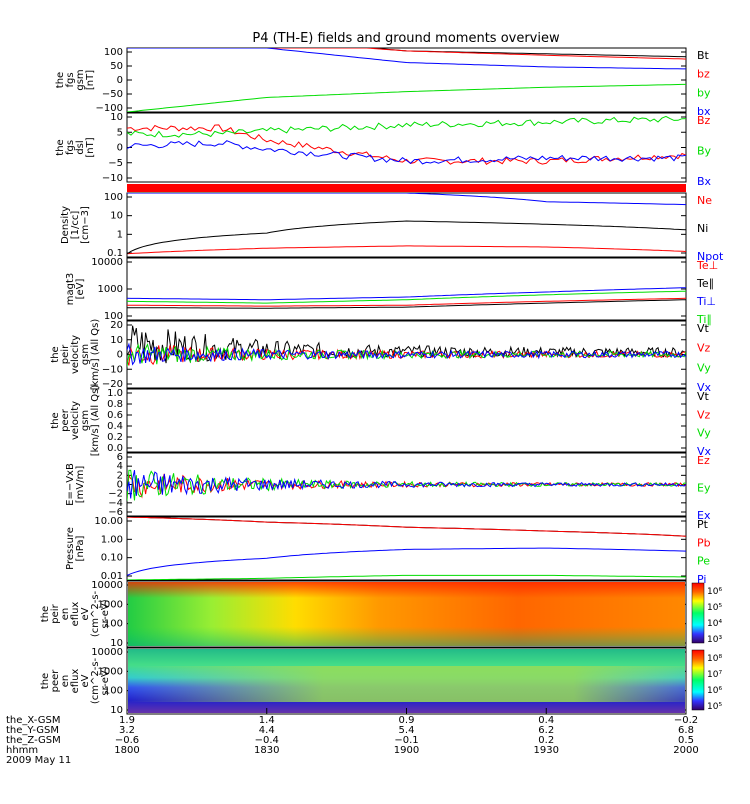  I want to click on ylabel-line: [eV], so click(80, 289).